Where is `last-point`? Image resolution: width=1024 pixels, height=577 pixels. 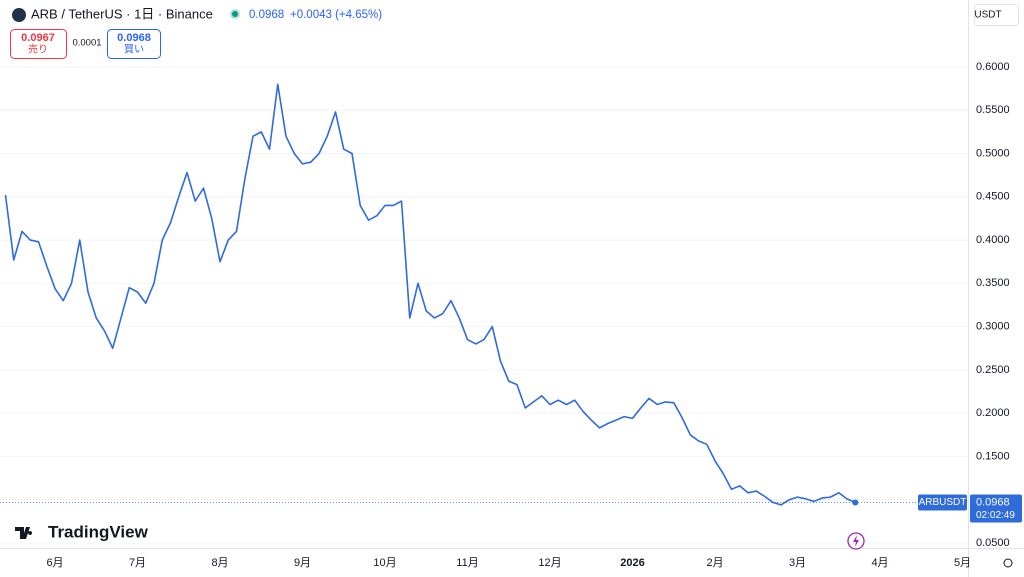 last-point is located at coordinates (855, 502).